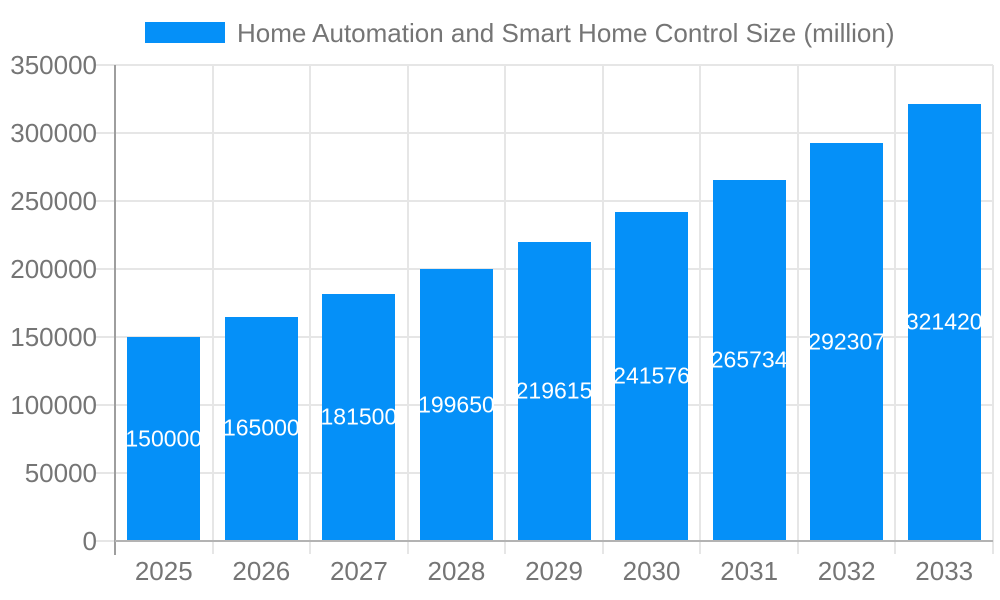 This screenshot has width=1000, height=600. I want to click on bar-value-label: 150000, so click(164, 438).